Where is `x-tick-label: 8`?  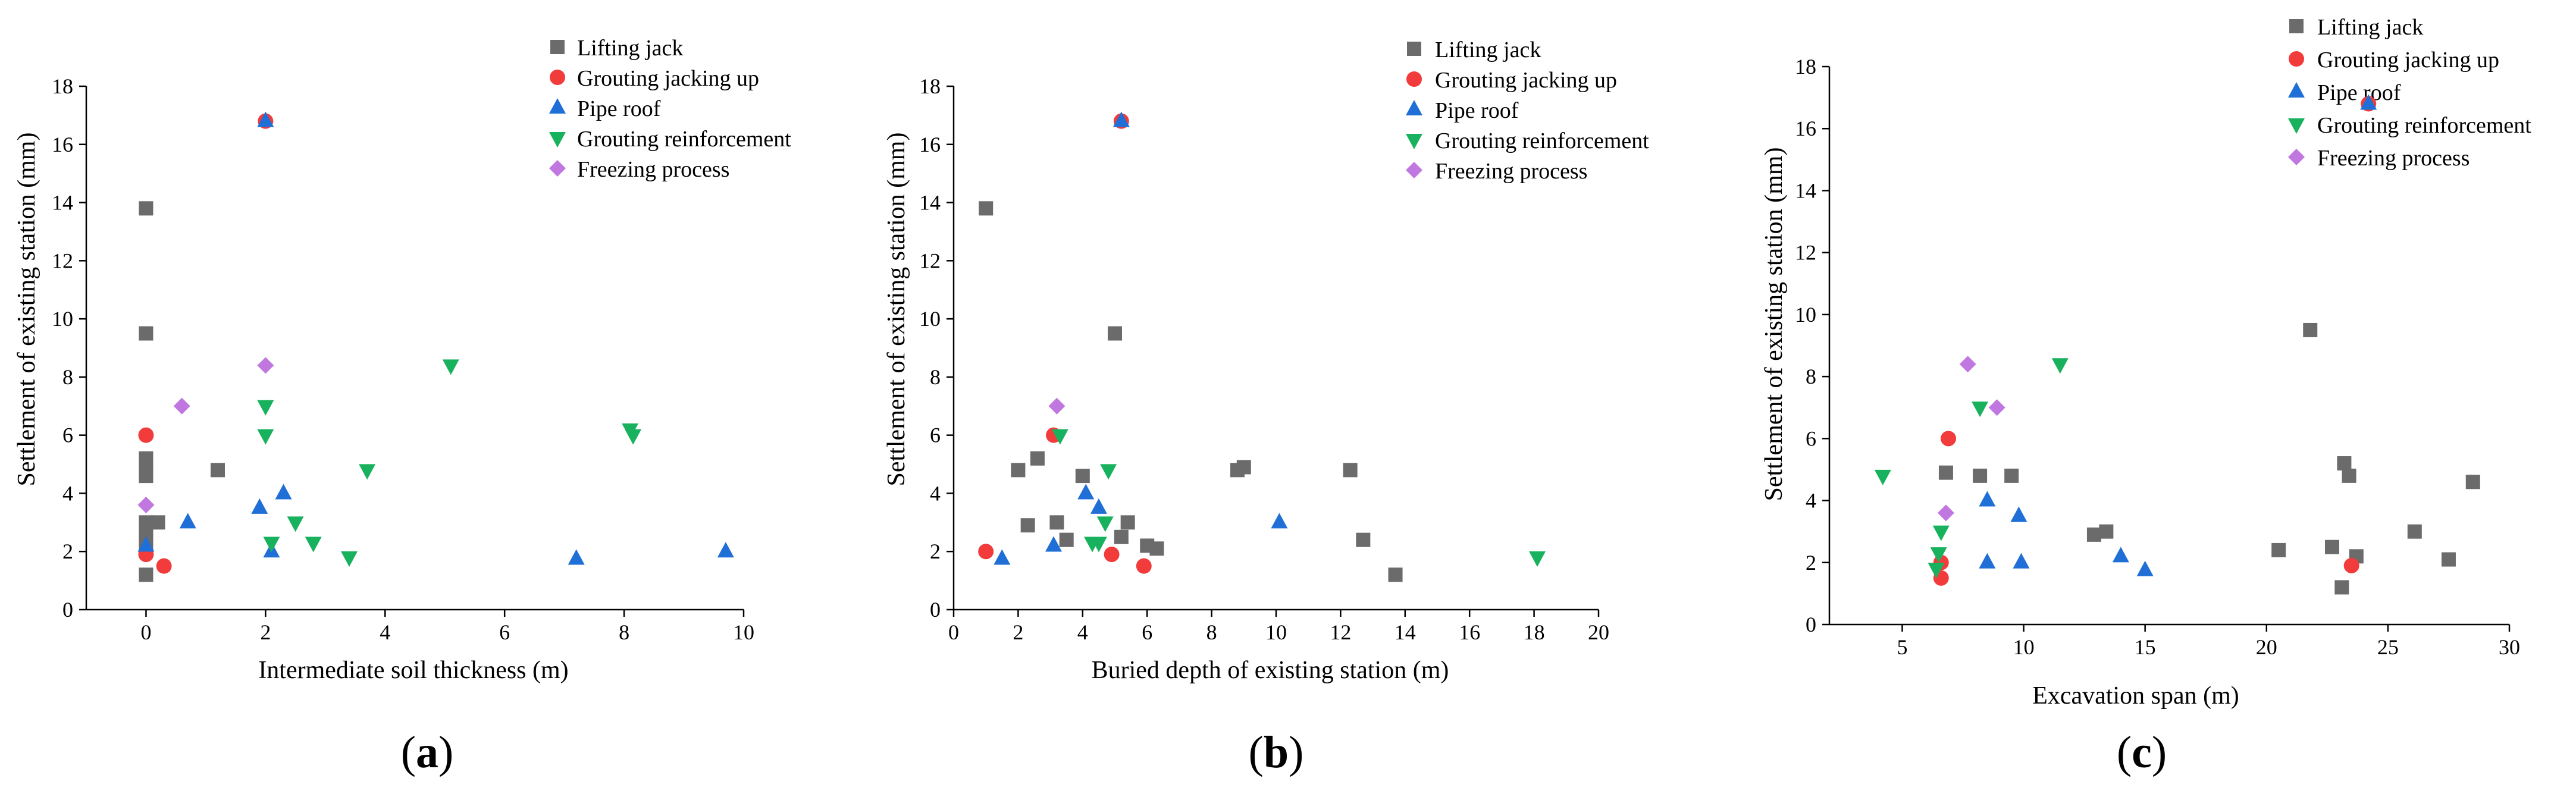
x-tick-label: 8 is located at coordinates (624, 632).